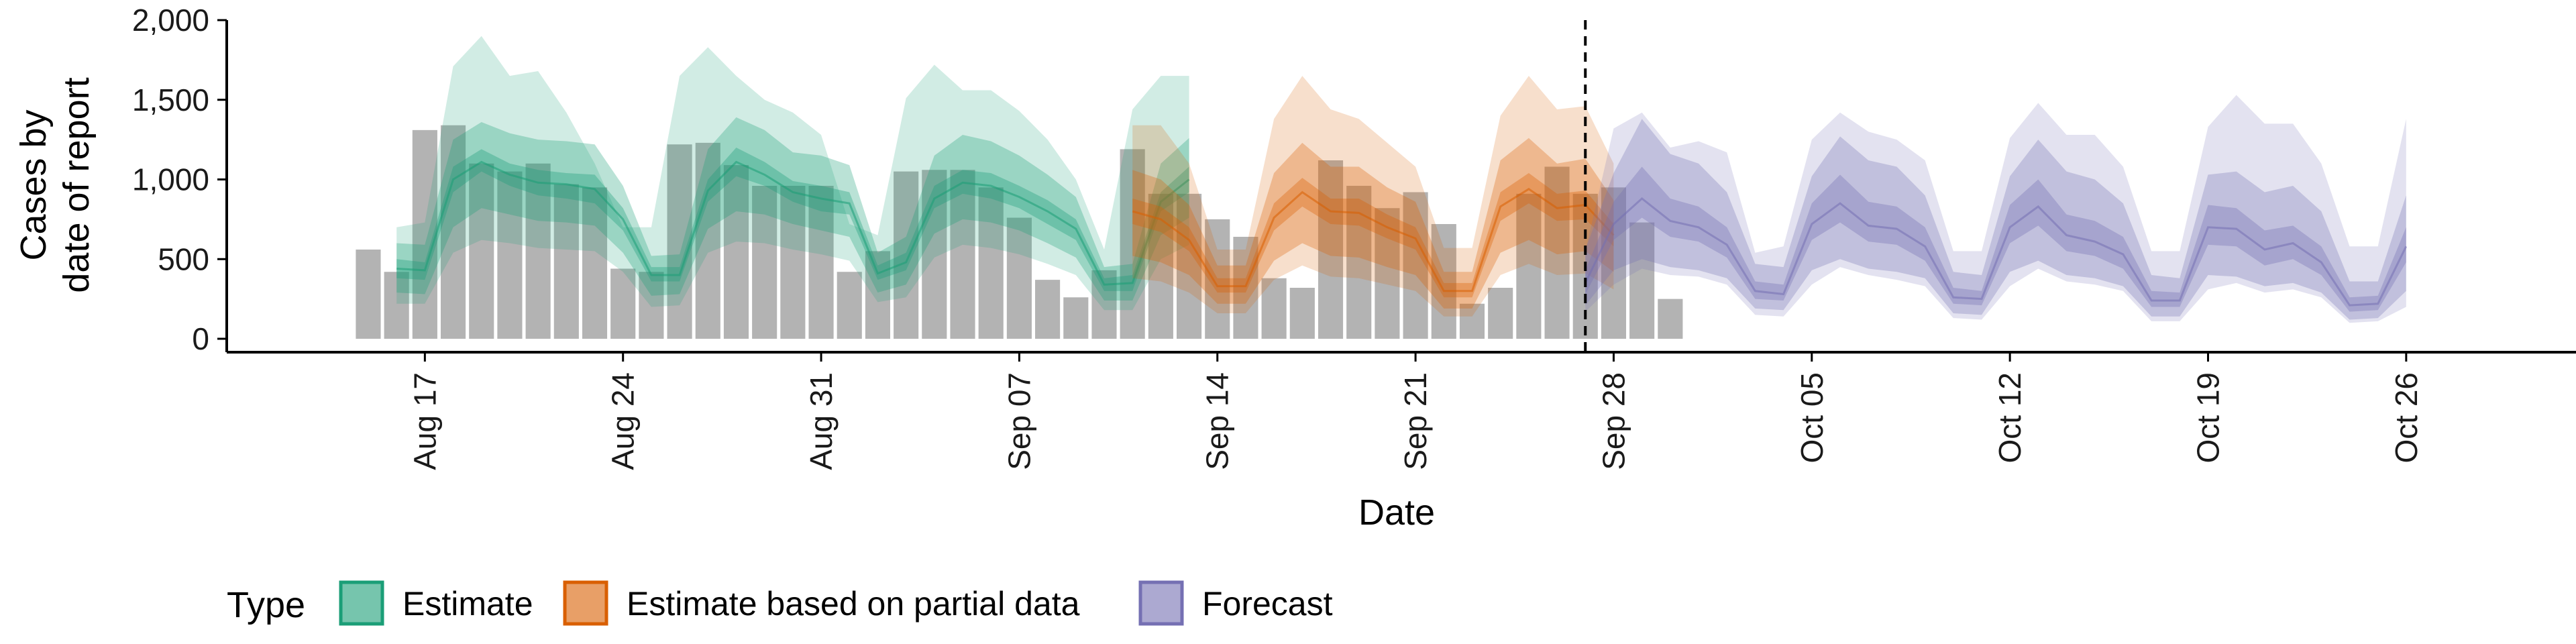 This screenshot has height=644, width=2576. What do you see at coordinates (266, 605) in the screenshot?
I see `legend-title: Type` at bounding box center [266, 605].